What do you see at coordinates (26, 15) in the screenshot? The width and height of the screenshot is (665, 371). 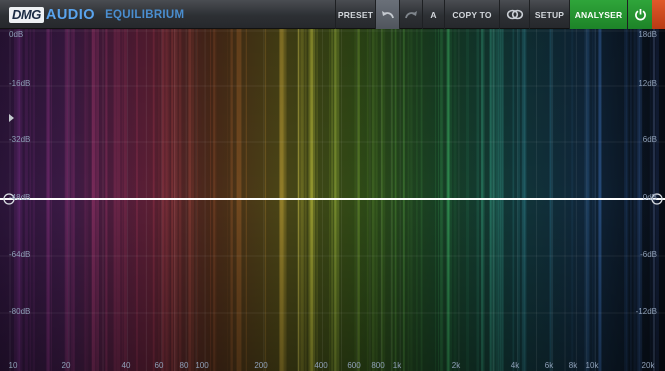 I see `brand-logo-dmg: DMG` at bounding box center [26, 15].